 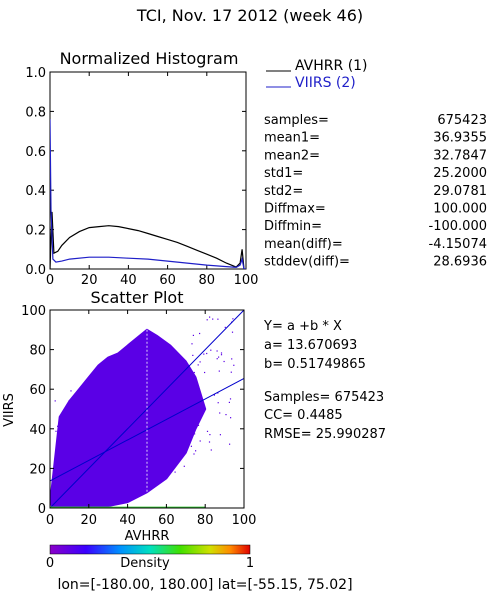 What do you see at coordinates (149, 58) in the screenshot?
I see `histogram-title: Normalized Histogram` at bounding box center [149, 58].